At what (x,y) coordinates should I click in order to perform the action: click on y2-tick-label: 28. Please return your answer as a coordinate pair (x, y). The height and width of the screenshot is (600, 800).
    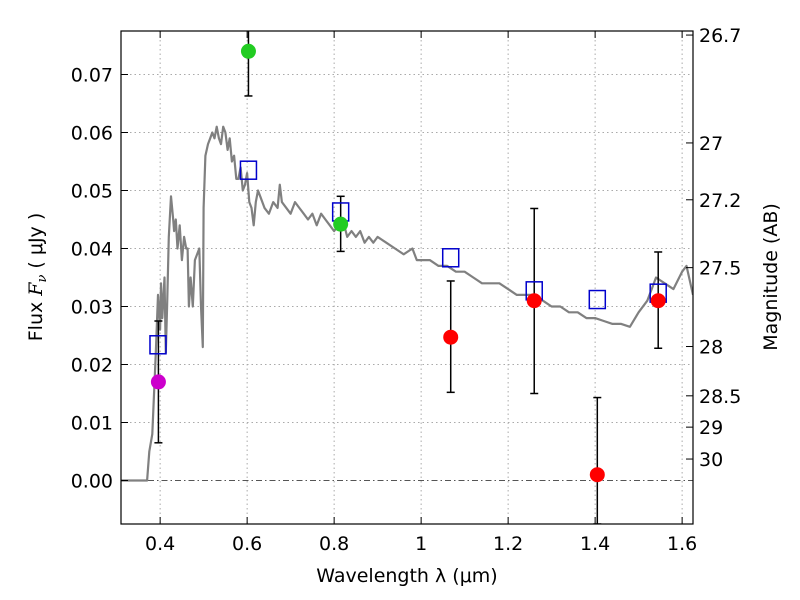
    Looking at the image, I should click on (711, 348).